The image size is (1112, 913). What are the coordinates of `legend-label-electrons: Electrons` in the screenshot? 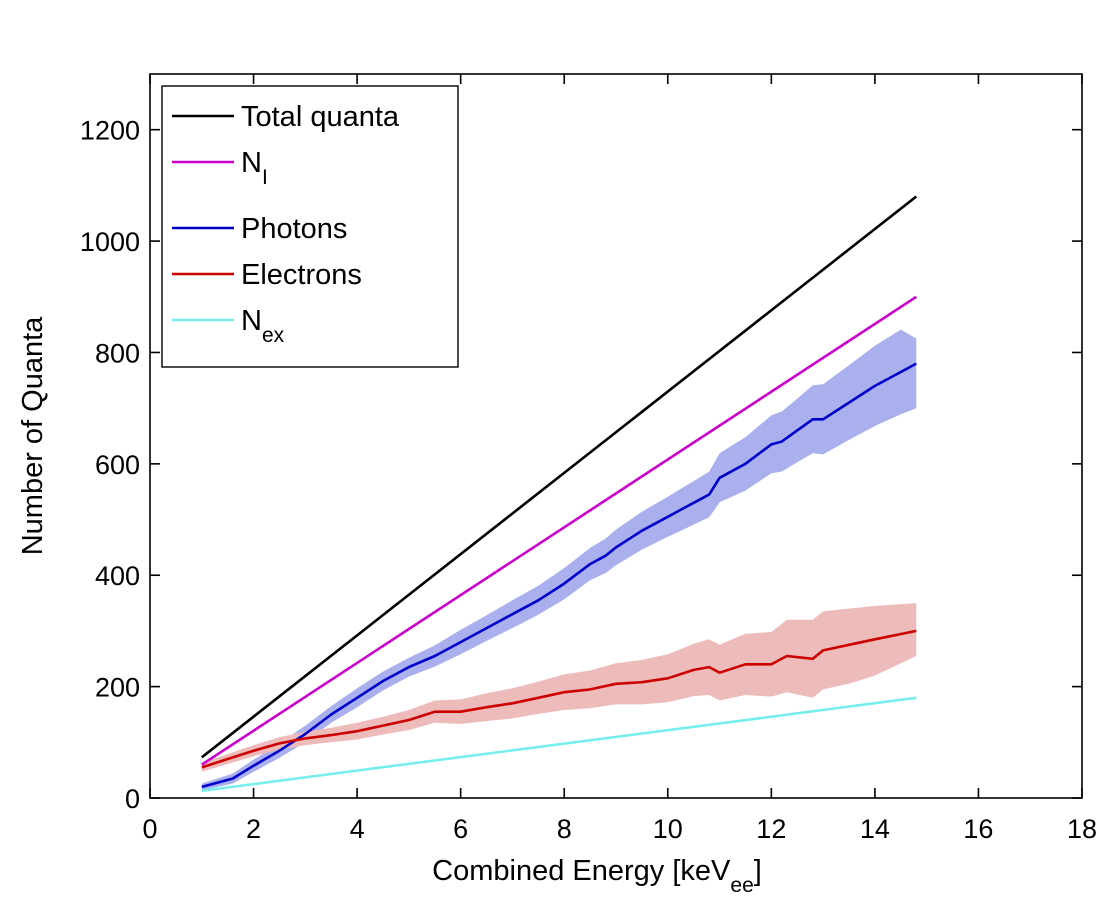 It's located at (301, 275).